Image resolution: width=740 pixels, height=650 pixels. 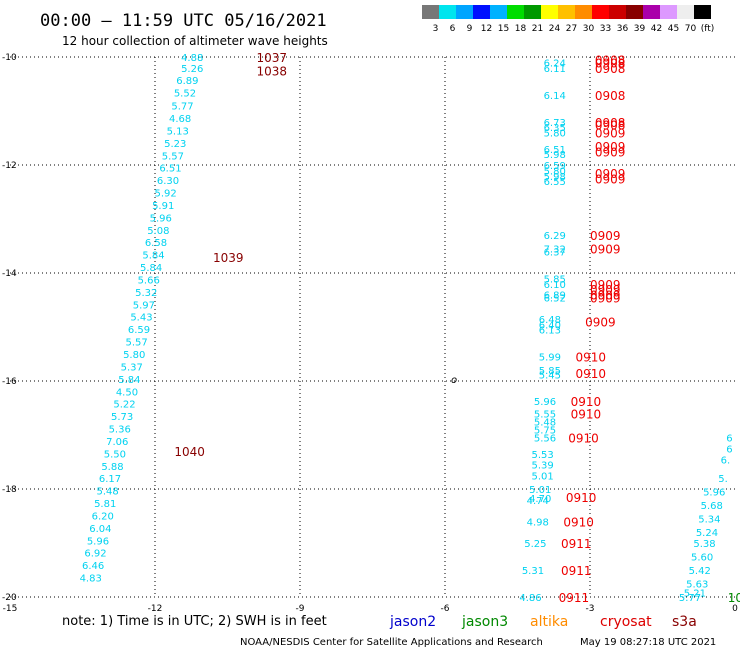 What do you see at coordinates (555, 29) in the screenshot?
I see `colorbar-label: 24` at bounding box center [555, 29].